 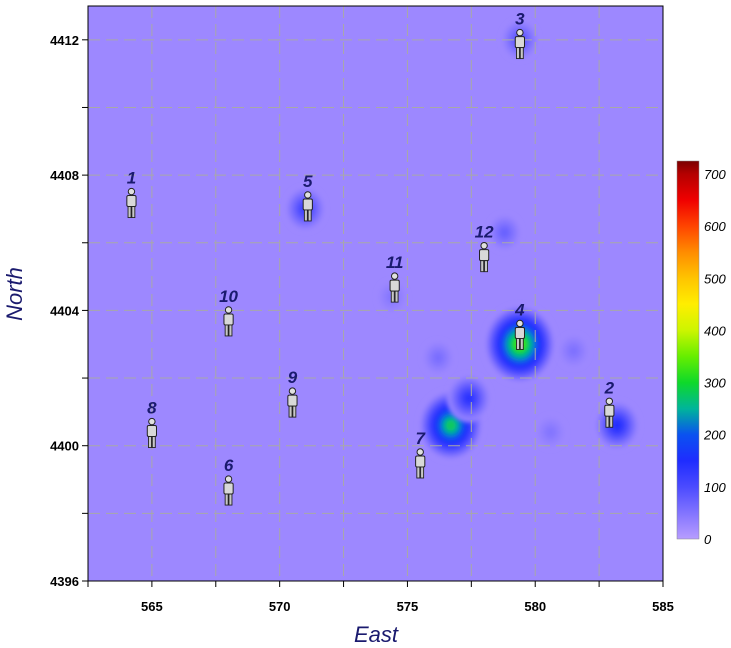 I want to click on site-marker: 12, so click(x=484, y=248).